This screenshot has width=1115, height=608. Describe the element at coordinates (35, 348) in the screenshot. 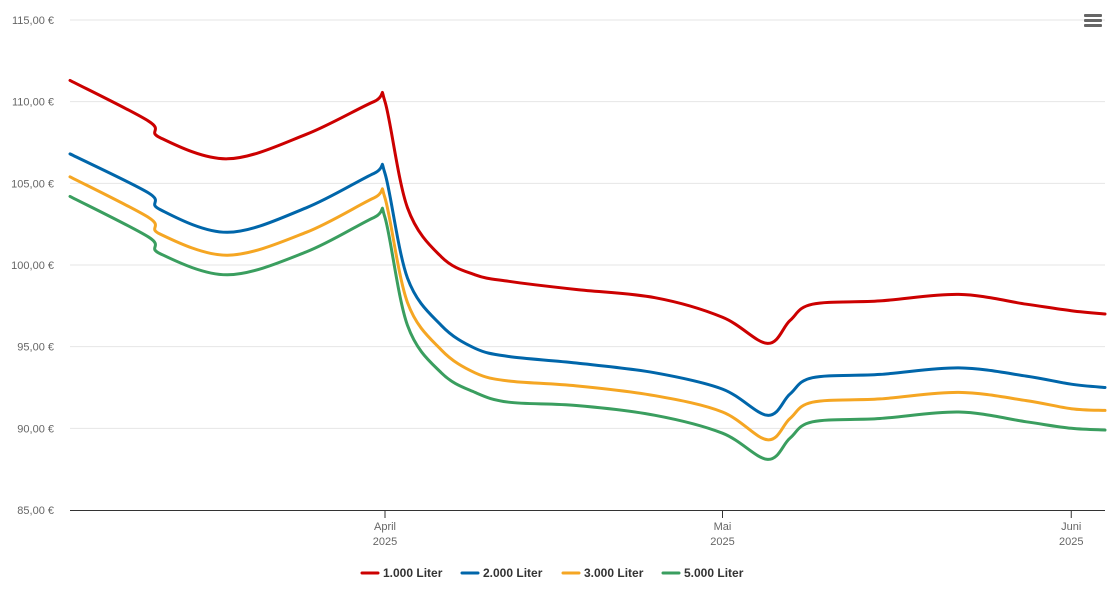

I see `y-tick-label: 95,00 €` at that location.